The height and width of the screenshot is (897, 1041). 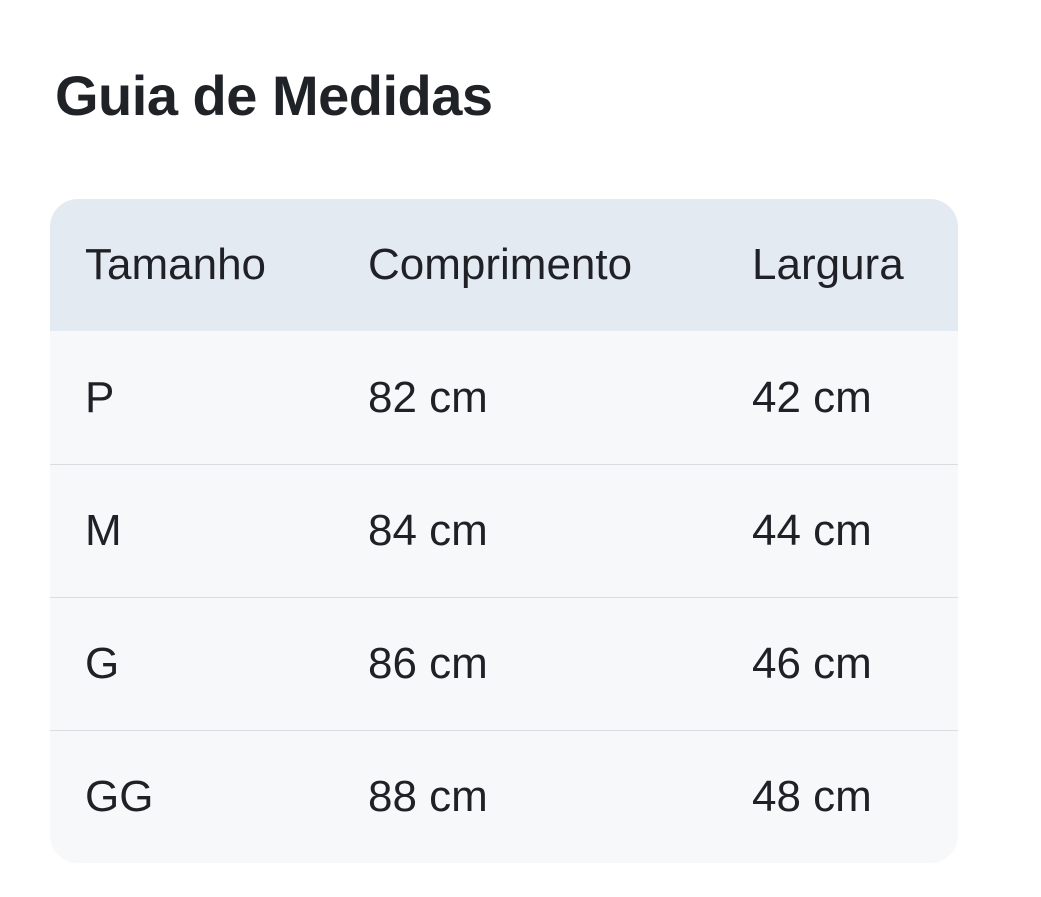 I want to click on column-header-tamanho: Tamanho, so click(x=176, y=264).